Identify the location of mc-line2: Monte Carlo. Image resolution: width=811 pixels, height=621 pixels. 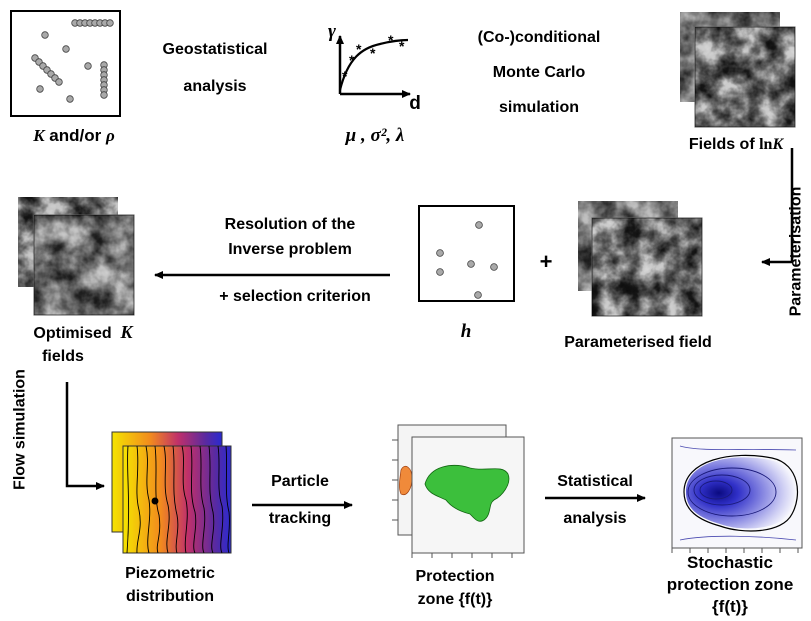
(539, 72).